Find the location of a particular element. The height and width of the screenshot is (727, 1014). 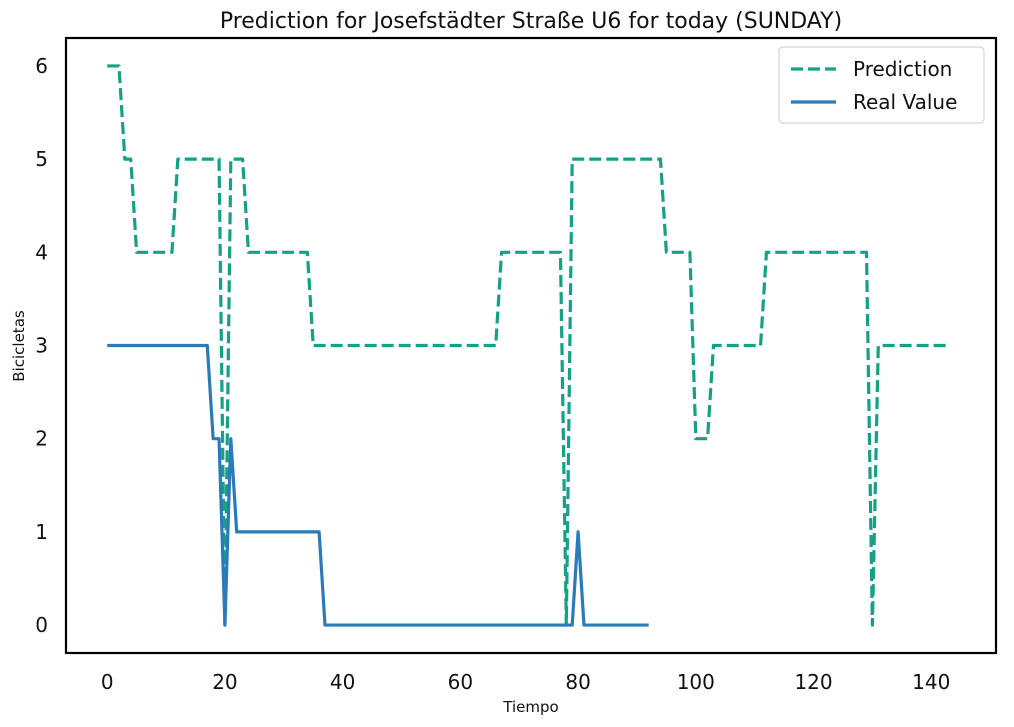

x-tick-label: 80 is located at coordinates (577, 682).